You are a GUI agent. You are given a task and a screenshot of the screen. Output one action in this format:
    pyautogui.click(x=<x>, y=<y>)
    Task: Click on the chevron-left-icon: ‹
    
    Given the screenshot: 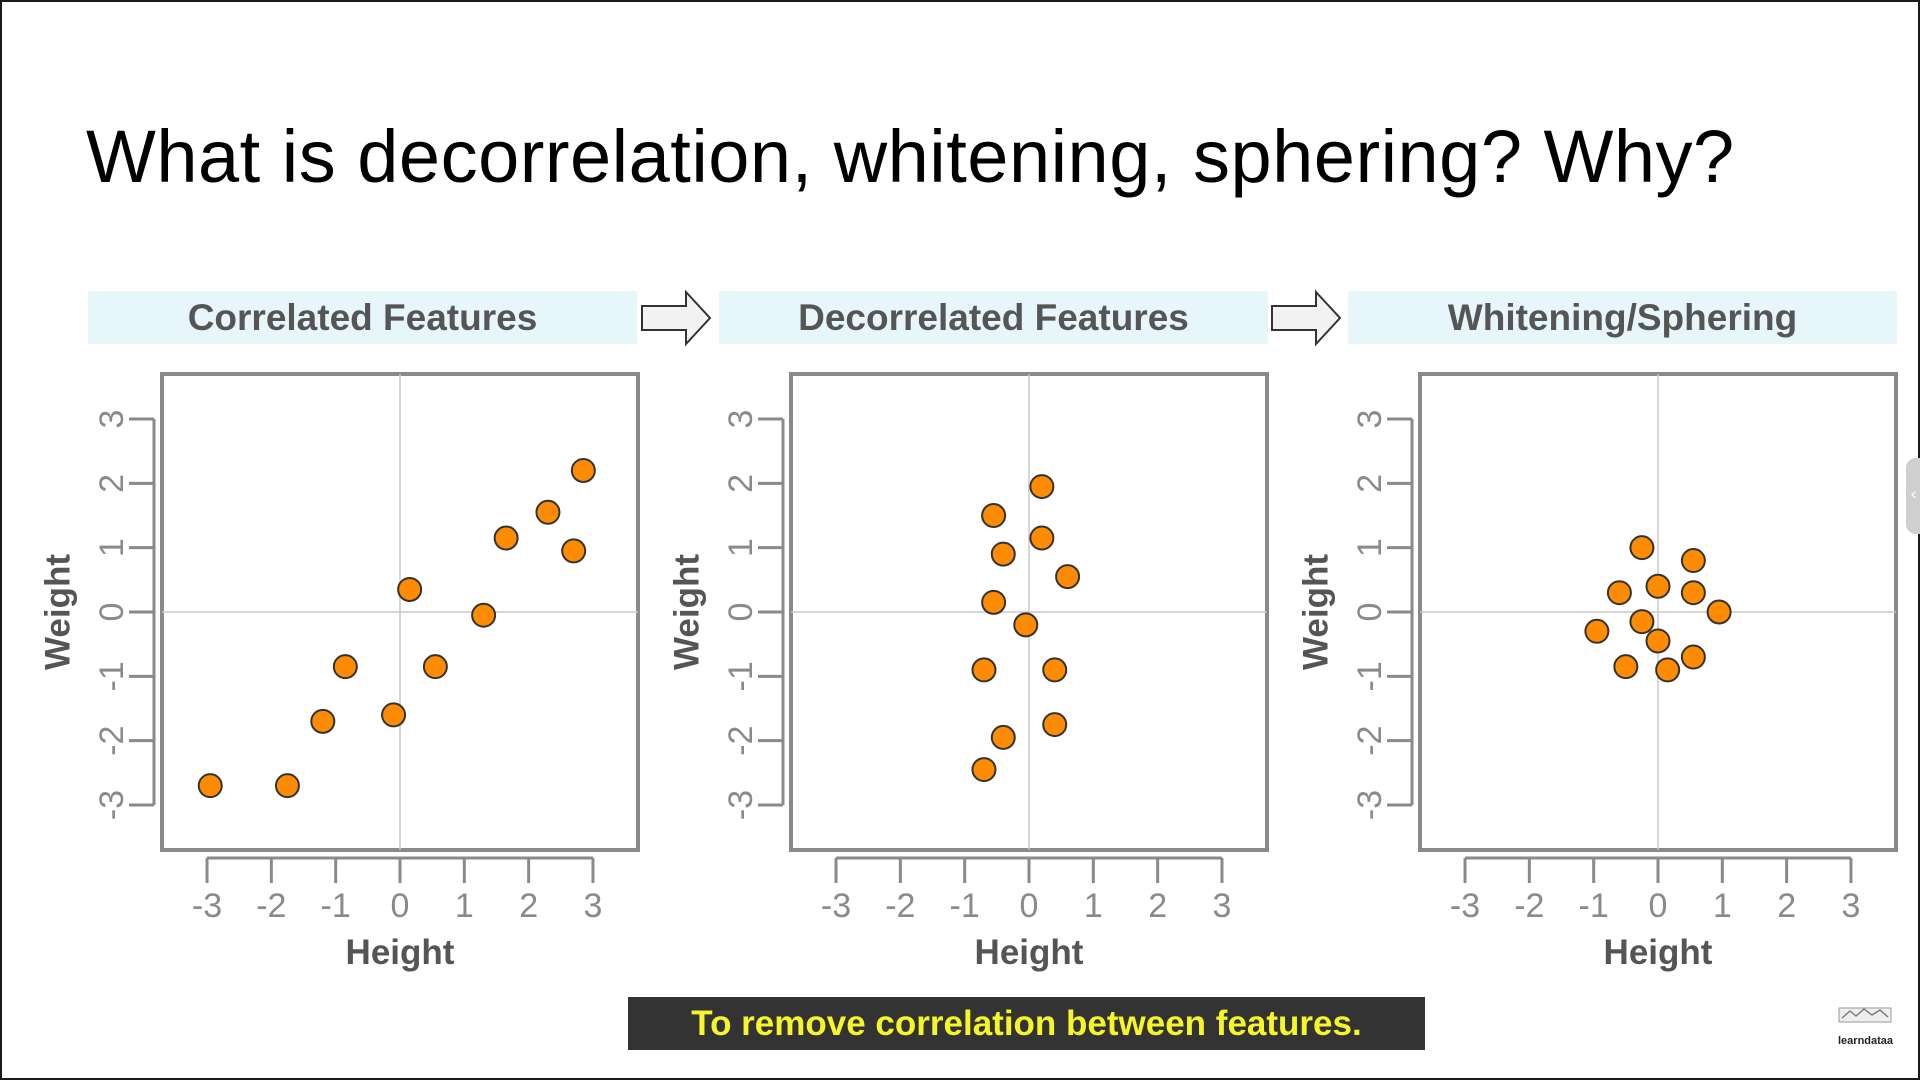 What is the action you would take?
    pyautogui.click(x=1914, y=494)
    